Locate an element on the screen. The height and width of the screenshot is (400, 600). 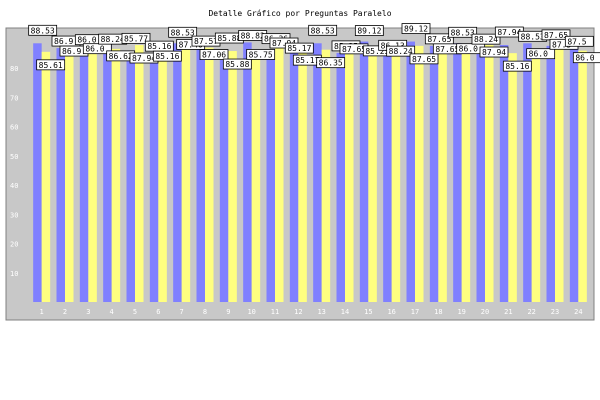
data-label-text: 85.77 is located at coordinates (136, 38).